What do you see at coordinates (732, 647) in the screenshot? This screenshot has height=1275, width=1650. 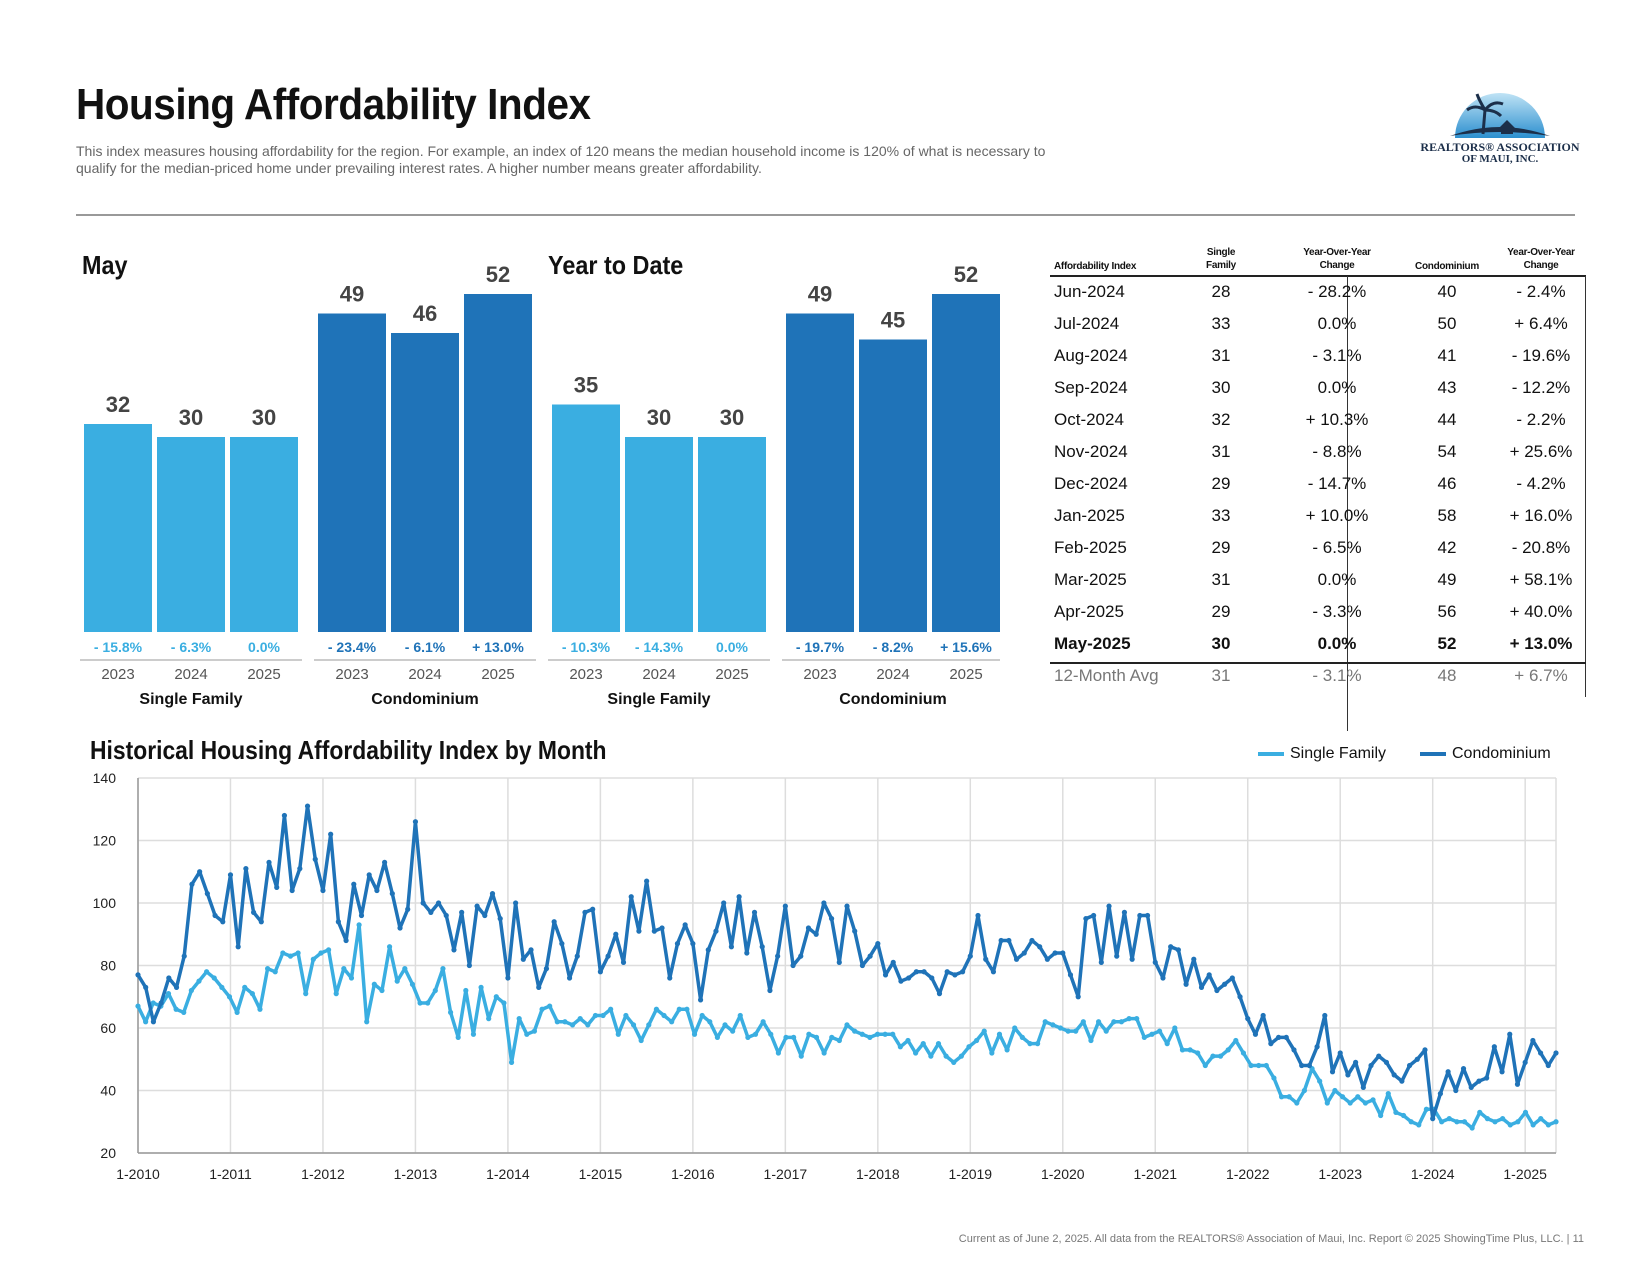 I see `bar-change-label: 0.0%` at bounding box center [732, 647].